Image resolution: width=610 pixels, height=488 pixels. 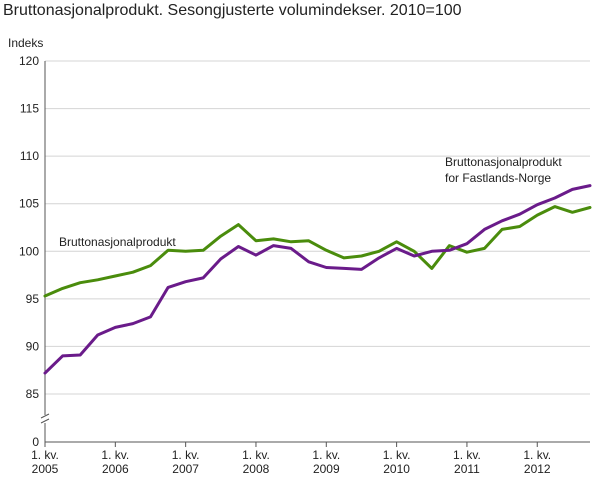 What do you see at coordinates (498, 178) in the screenshot?
I see `series-label-1: for Fastlands-Norge` at bounding box center [498, 178].